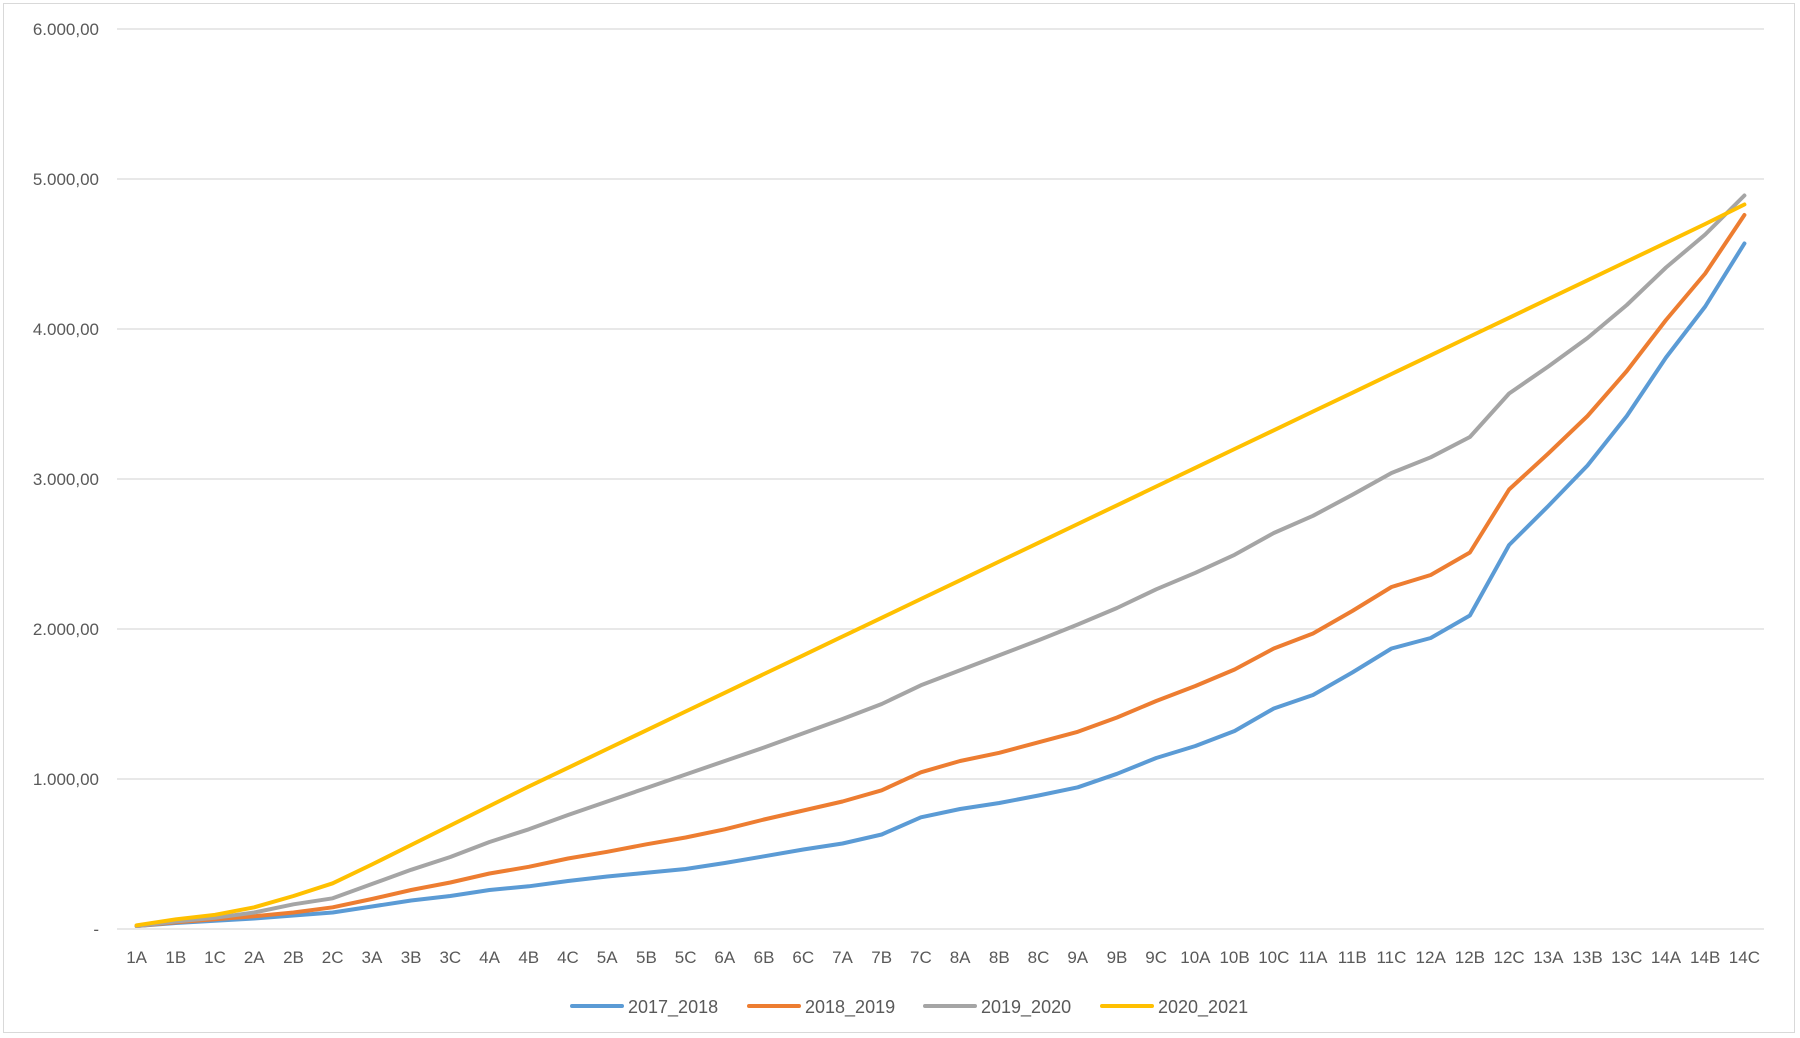 Image resolution: width=1800 pixels, height=1038 pixels. I want to click on x-tick-label: 8B, so click(999, 957).